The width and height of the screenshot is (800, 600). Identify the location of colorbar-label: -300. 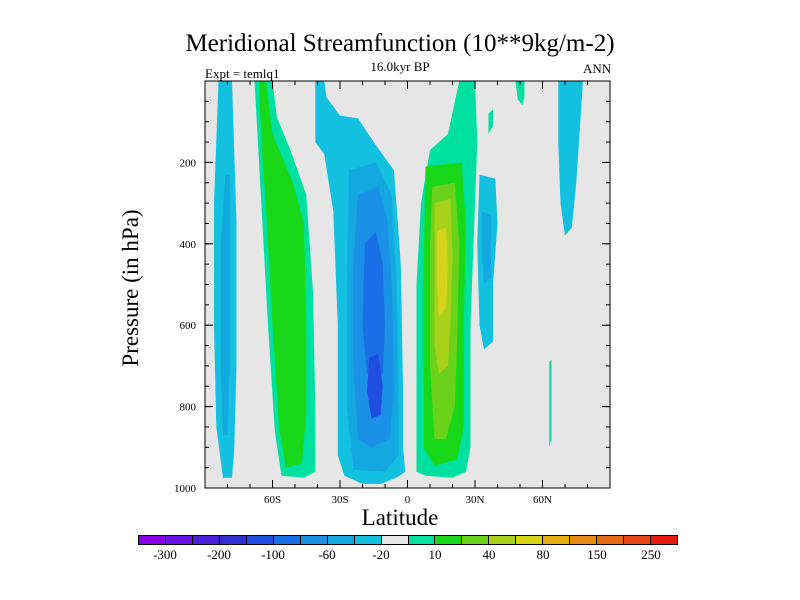
(165, 554).